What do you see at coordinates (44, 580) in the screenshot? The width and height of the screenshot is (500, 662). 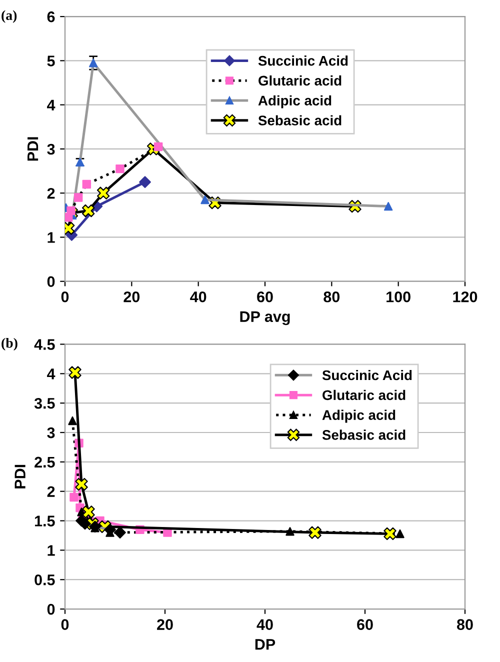 I see `y-tick-label: 0.5` at bounding box center [44, 580].